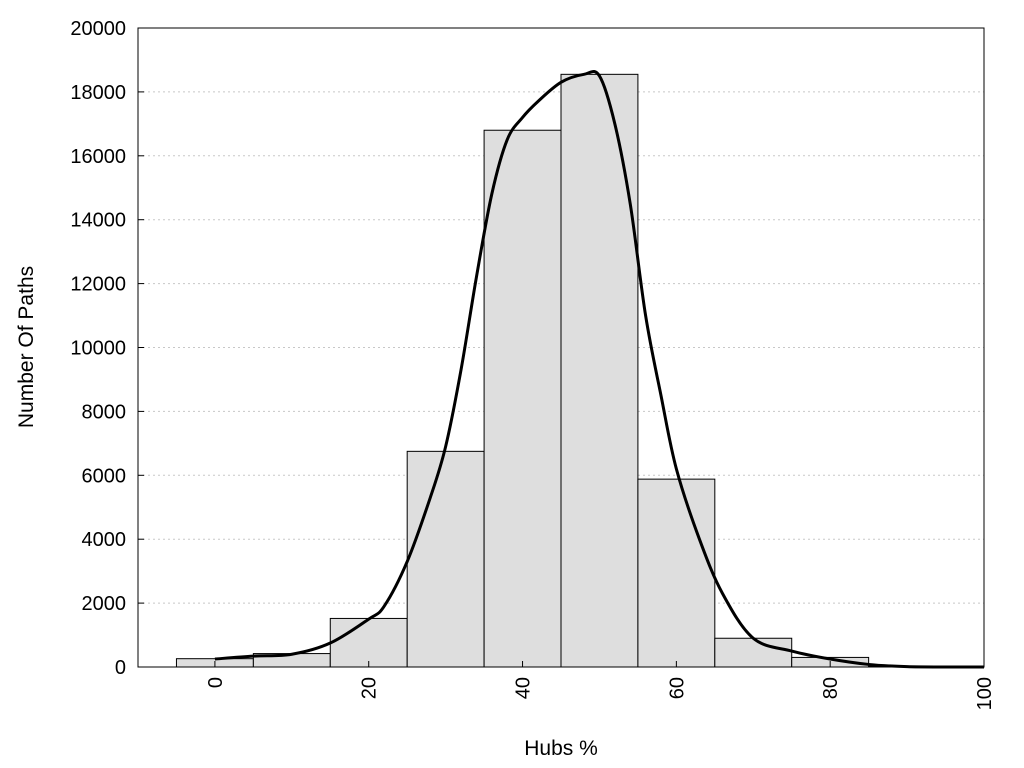 Image resolution: width=1024 pixels, height=768 pixels. What do you see at coordinates (104, 540) in the screenshot?
I see `y-tick-label-2: 4000` at bounding box center [104, 540].